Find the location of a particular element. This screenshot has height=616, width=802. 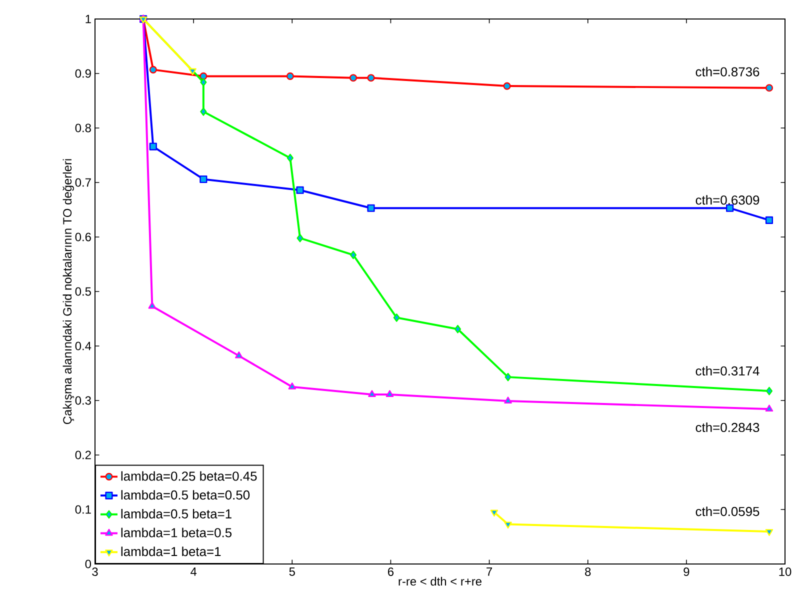

y-tick-label: 0.2 is located at coordinates (83, 455).